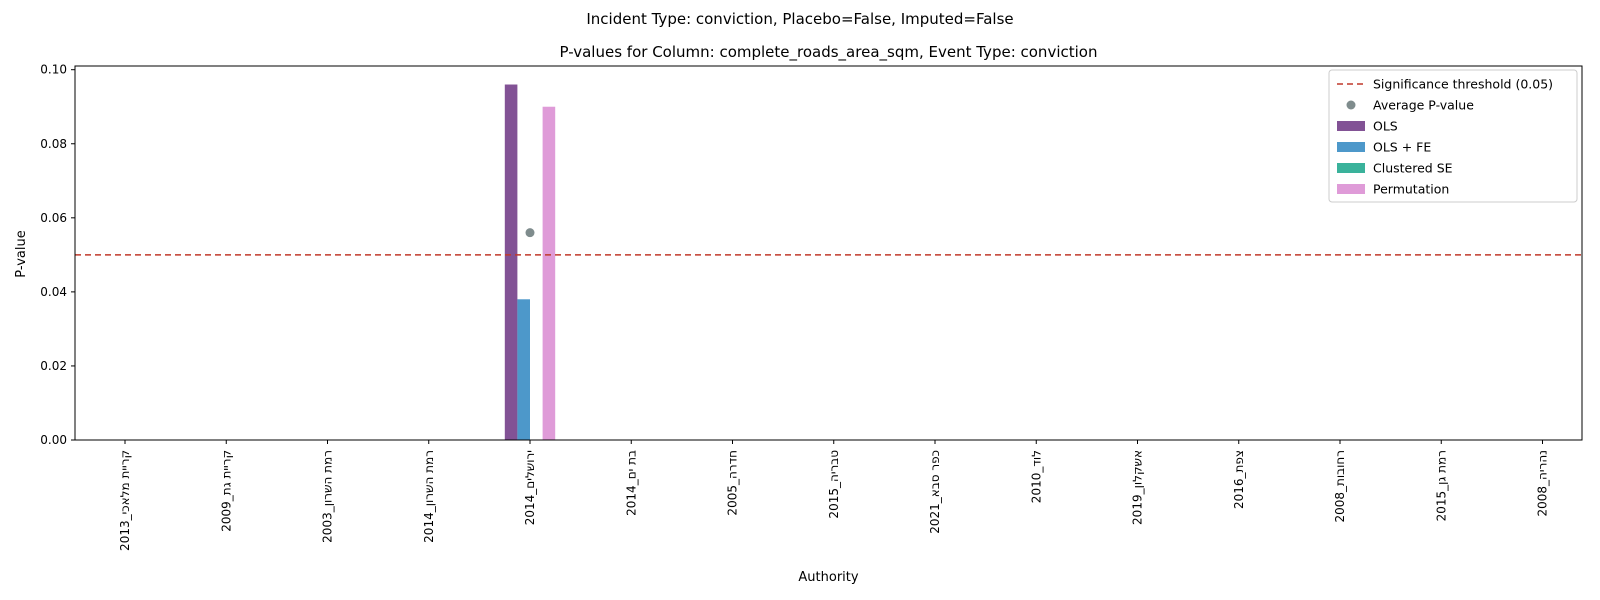 Image resolution: width=1600 pixels, height=600 pixels. What do you see at coordinates (1385, 126) in the screenshot?
I see `legend-label-ols: OLS` at bounding box center [1385, 126].